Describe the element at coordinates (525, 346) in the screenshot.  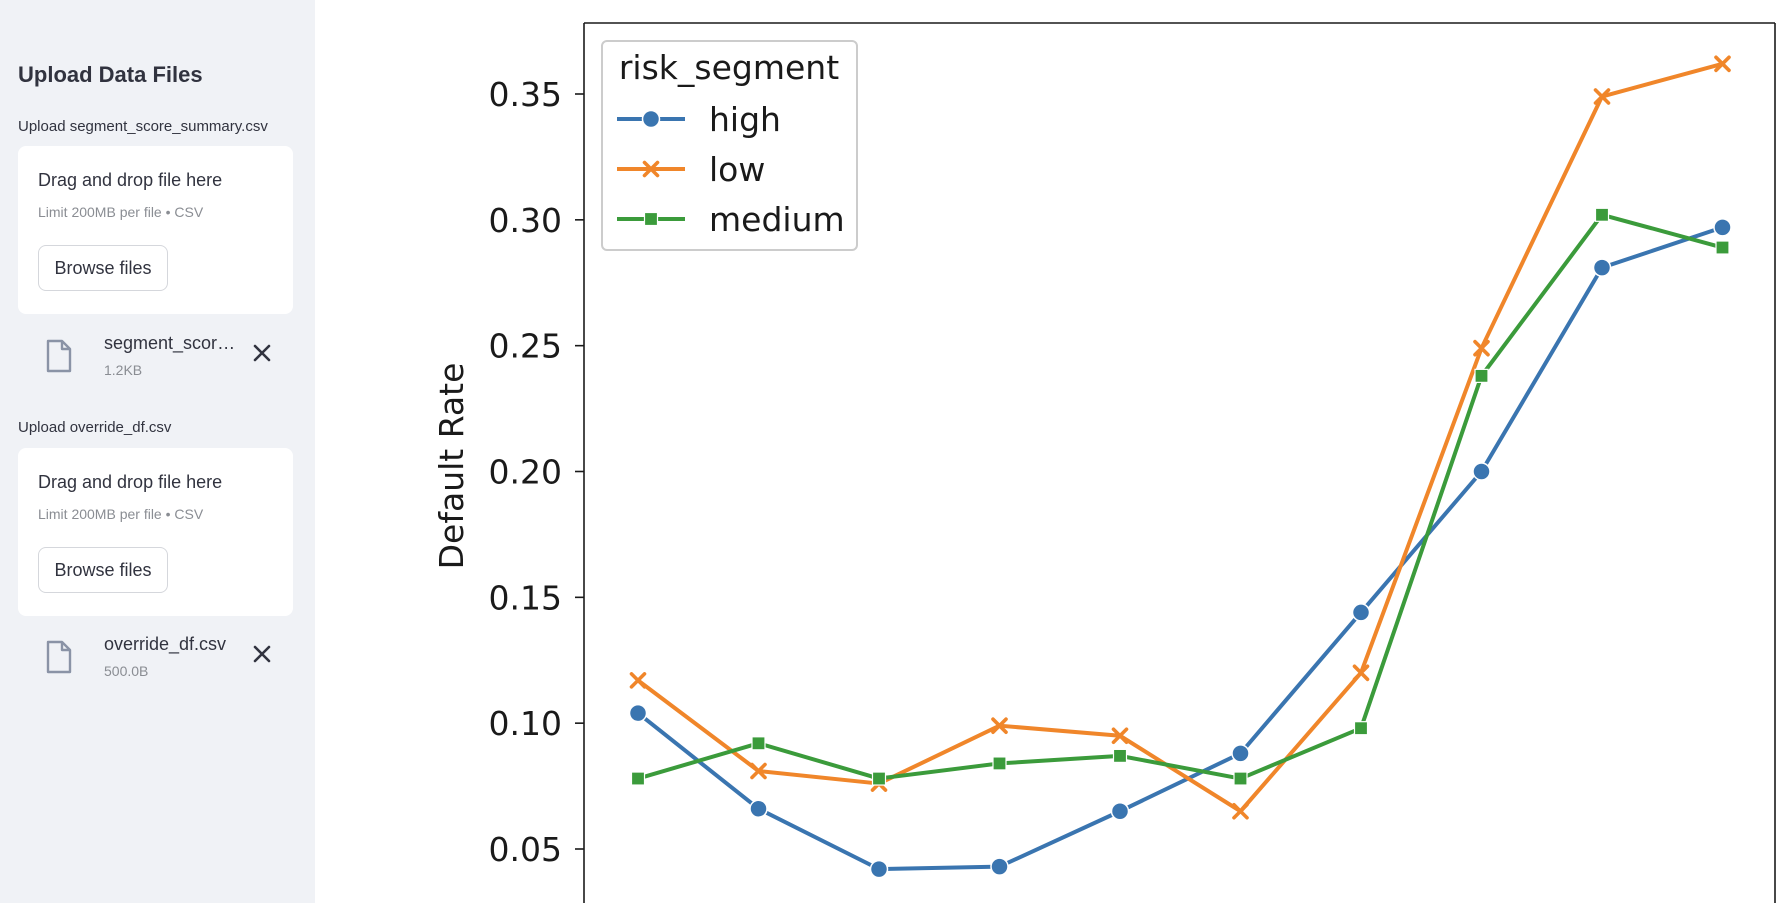
I see `y-tick-label: 0.25` at that location.